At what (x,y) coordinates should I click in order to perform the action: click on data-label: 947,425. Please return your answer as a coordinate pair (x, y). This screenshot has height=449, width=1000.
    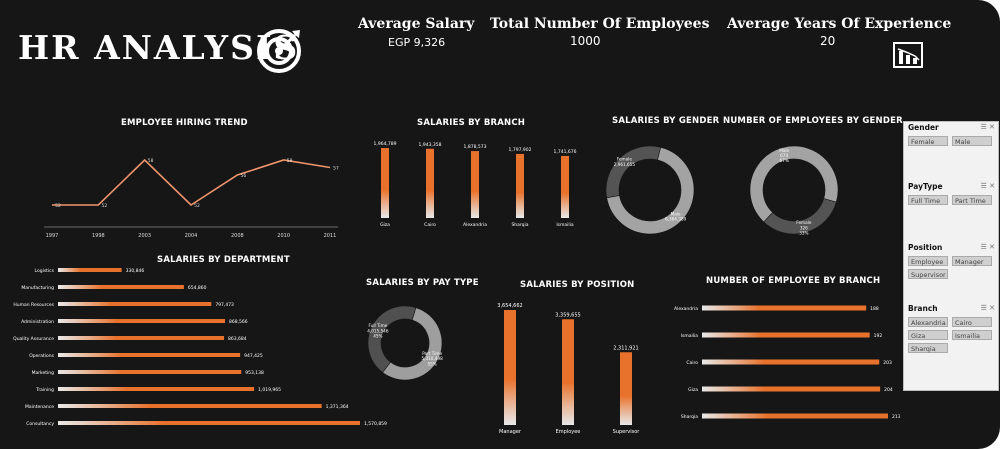
    Looking at the image, I should click on (253, 356).